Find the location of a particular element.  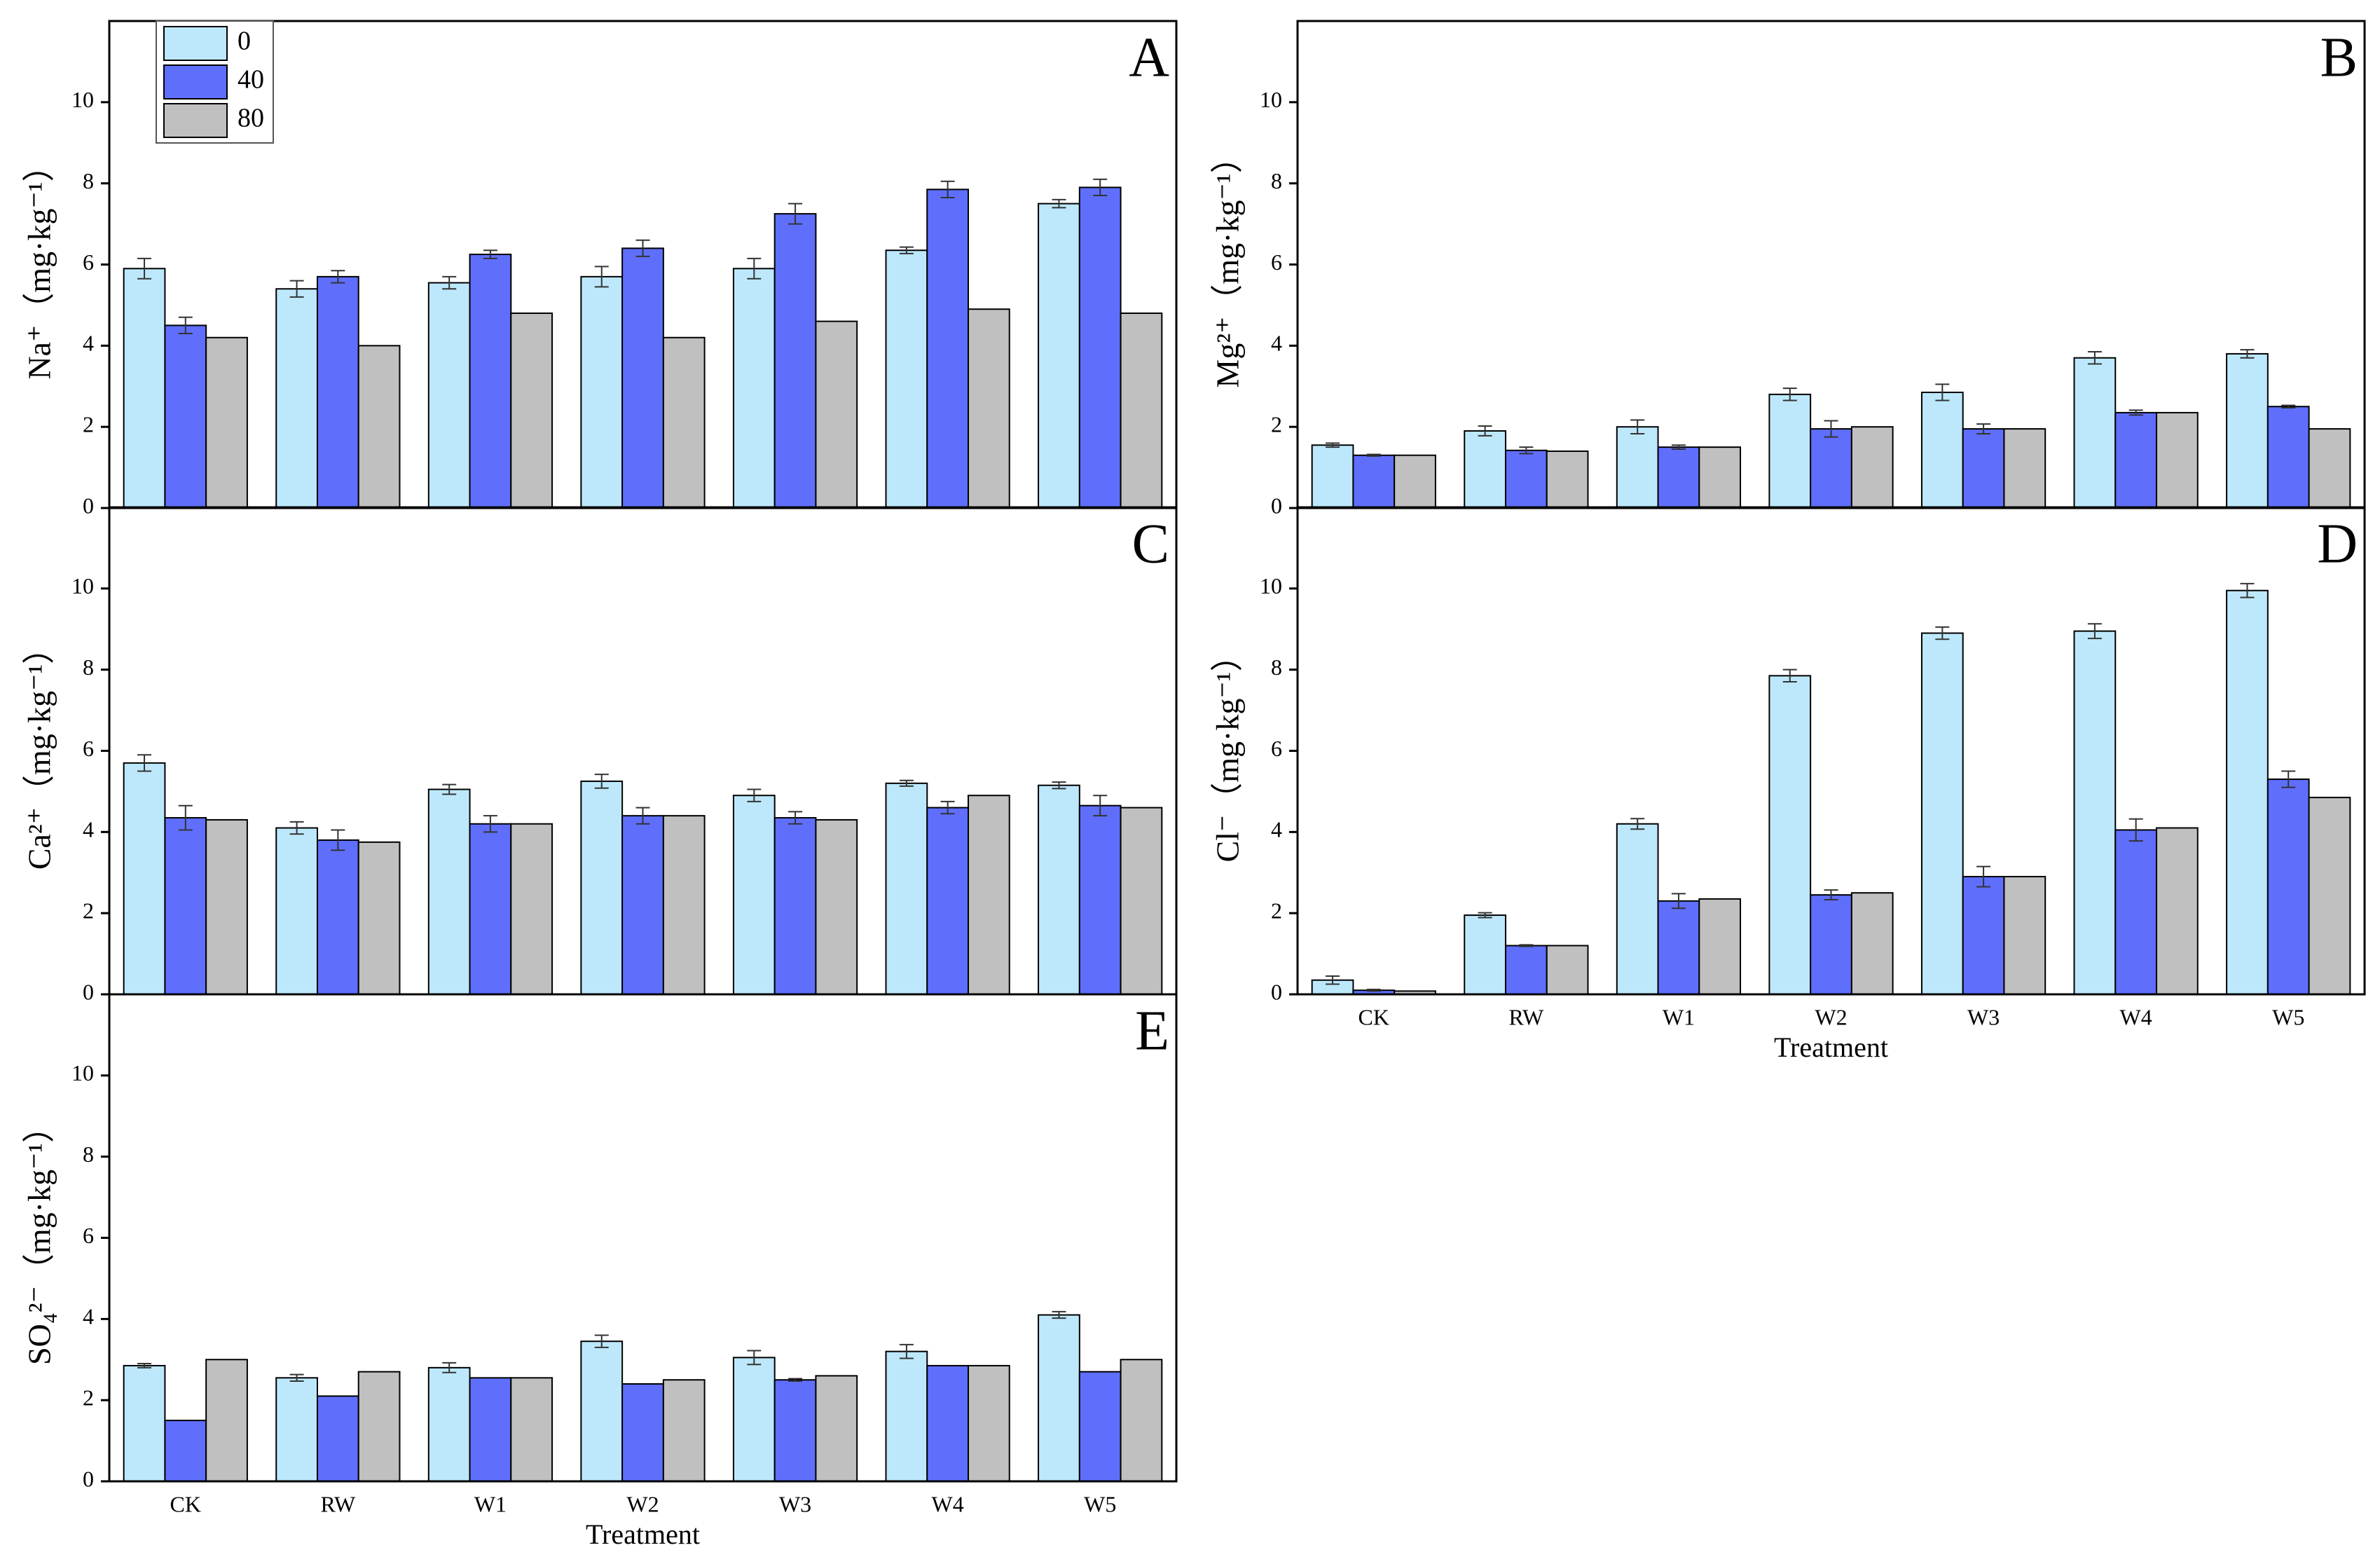

y-tick-label: 10 is located at coordinates (1271, 585).